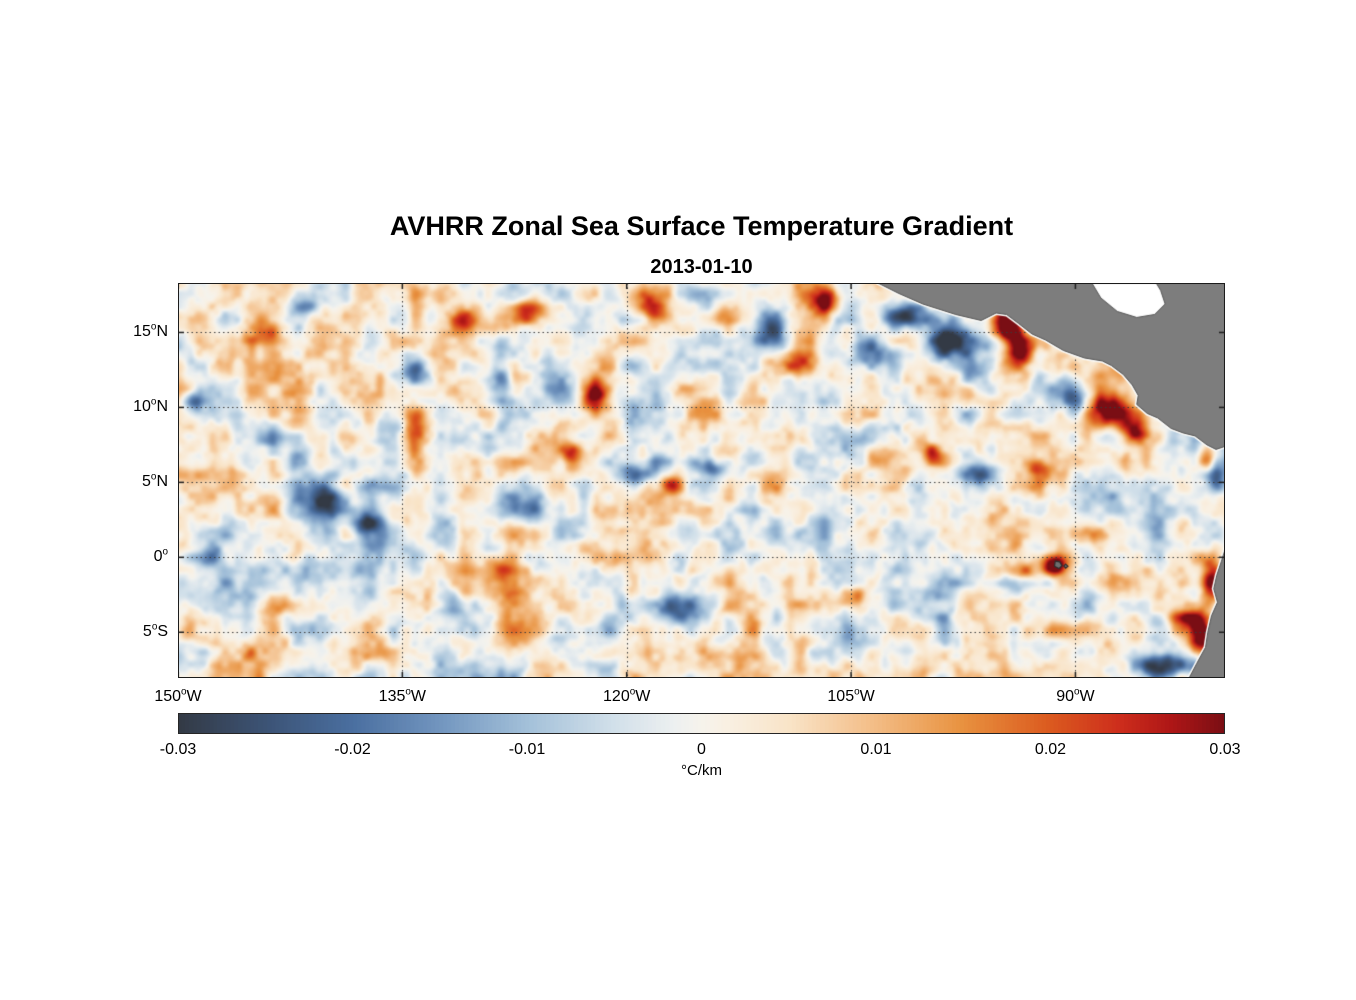 This screenshot has height=1000, width=1356. Describe the element at coordinates (851, 695) in the screenshot. I see `x-tick-label: 105oW` at that location.